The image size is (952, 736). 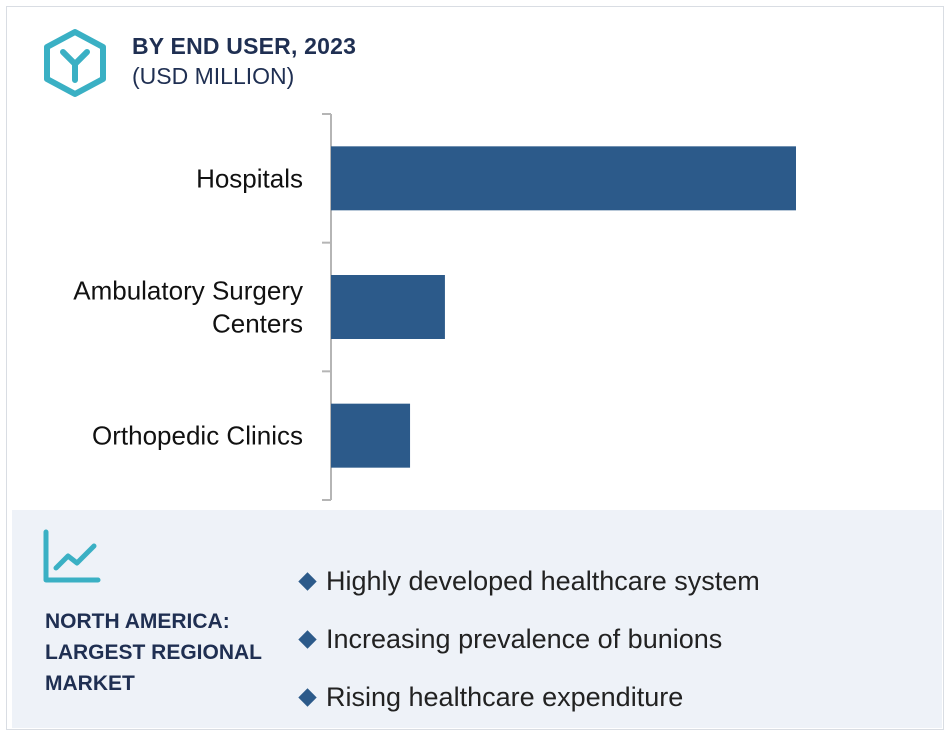 What do you see at coordinates (75, 63) in the screenshot?
I see `hexagon-logo-icon` at bounding box center [75, 63].